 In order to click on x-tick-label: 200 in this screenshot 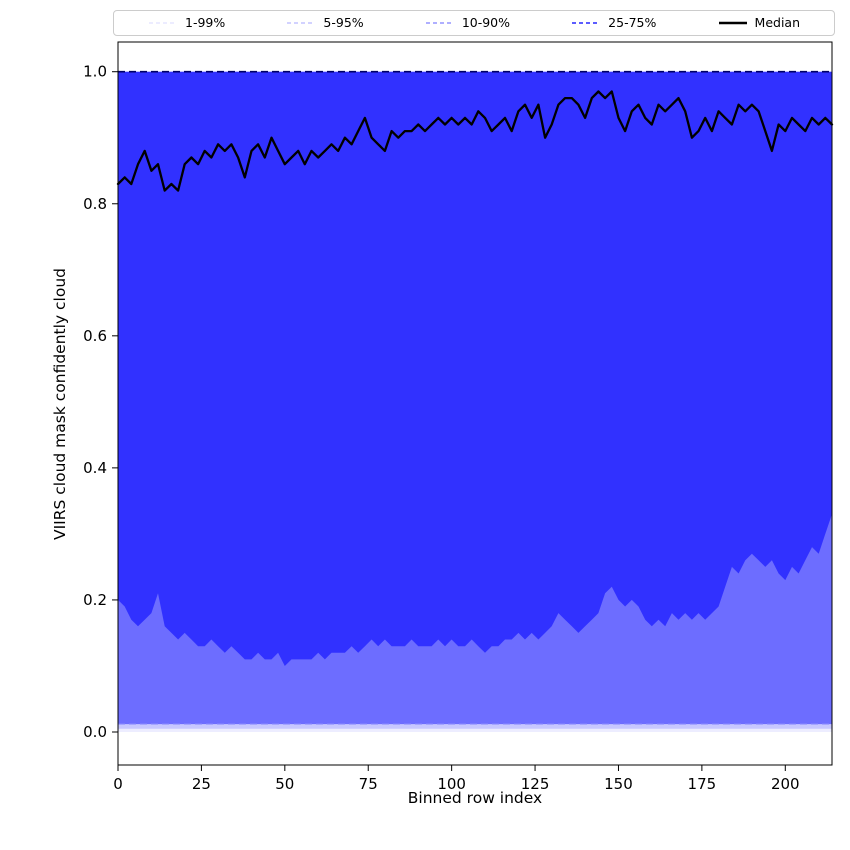, I will do `click(785, 784)`.